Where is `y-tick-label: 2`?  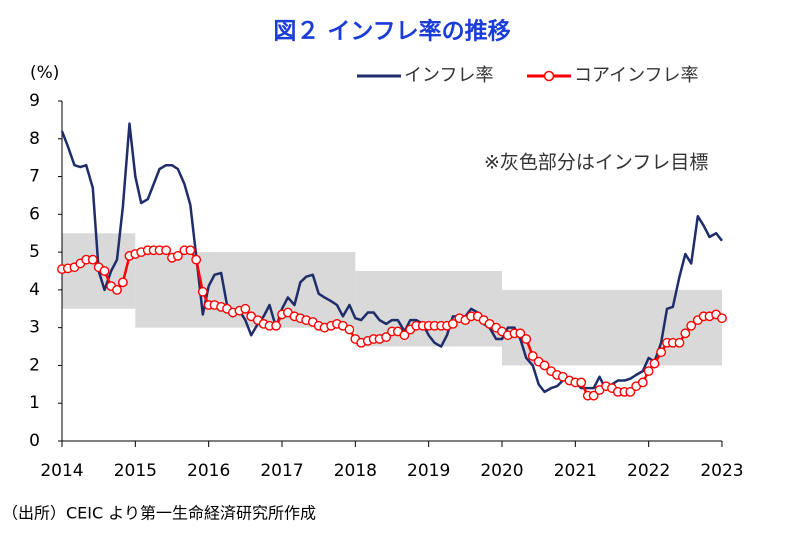
y-tick-label: 2 is located at coordinates (34, 365).